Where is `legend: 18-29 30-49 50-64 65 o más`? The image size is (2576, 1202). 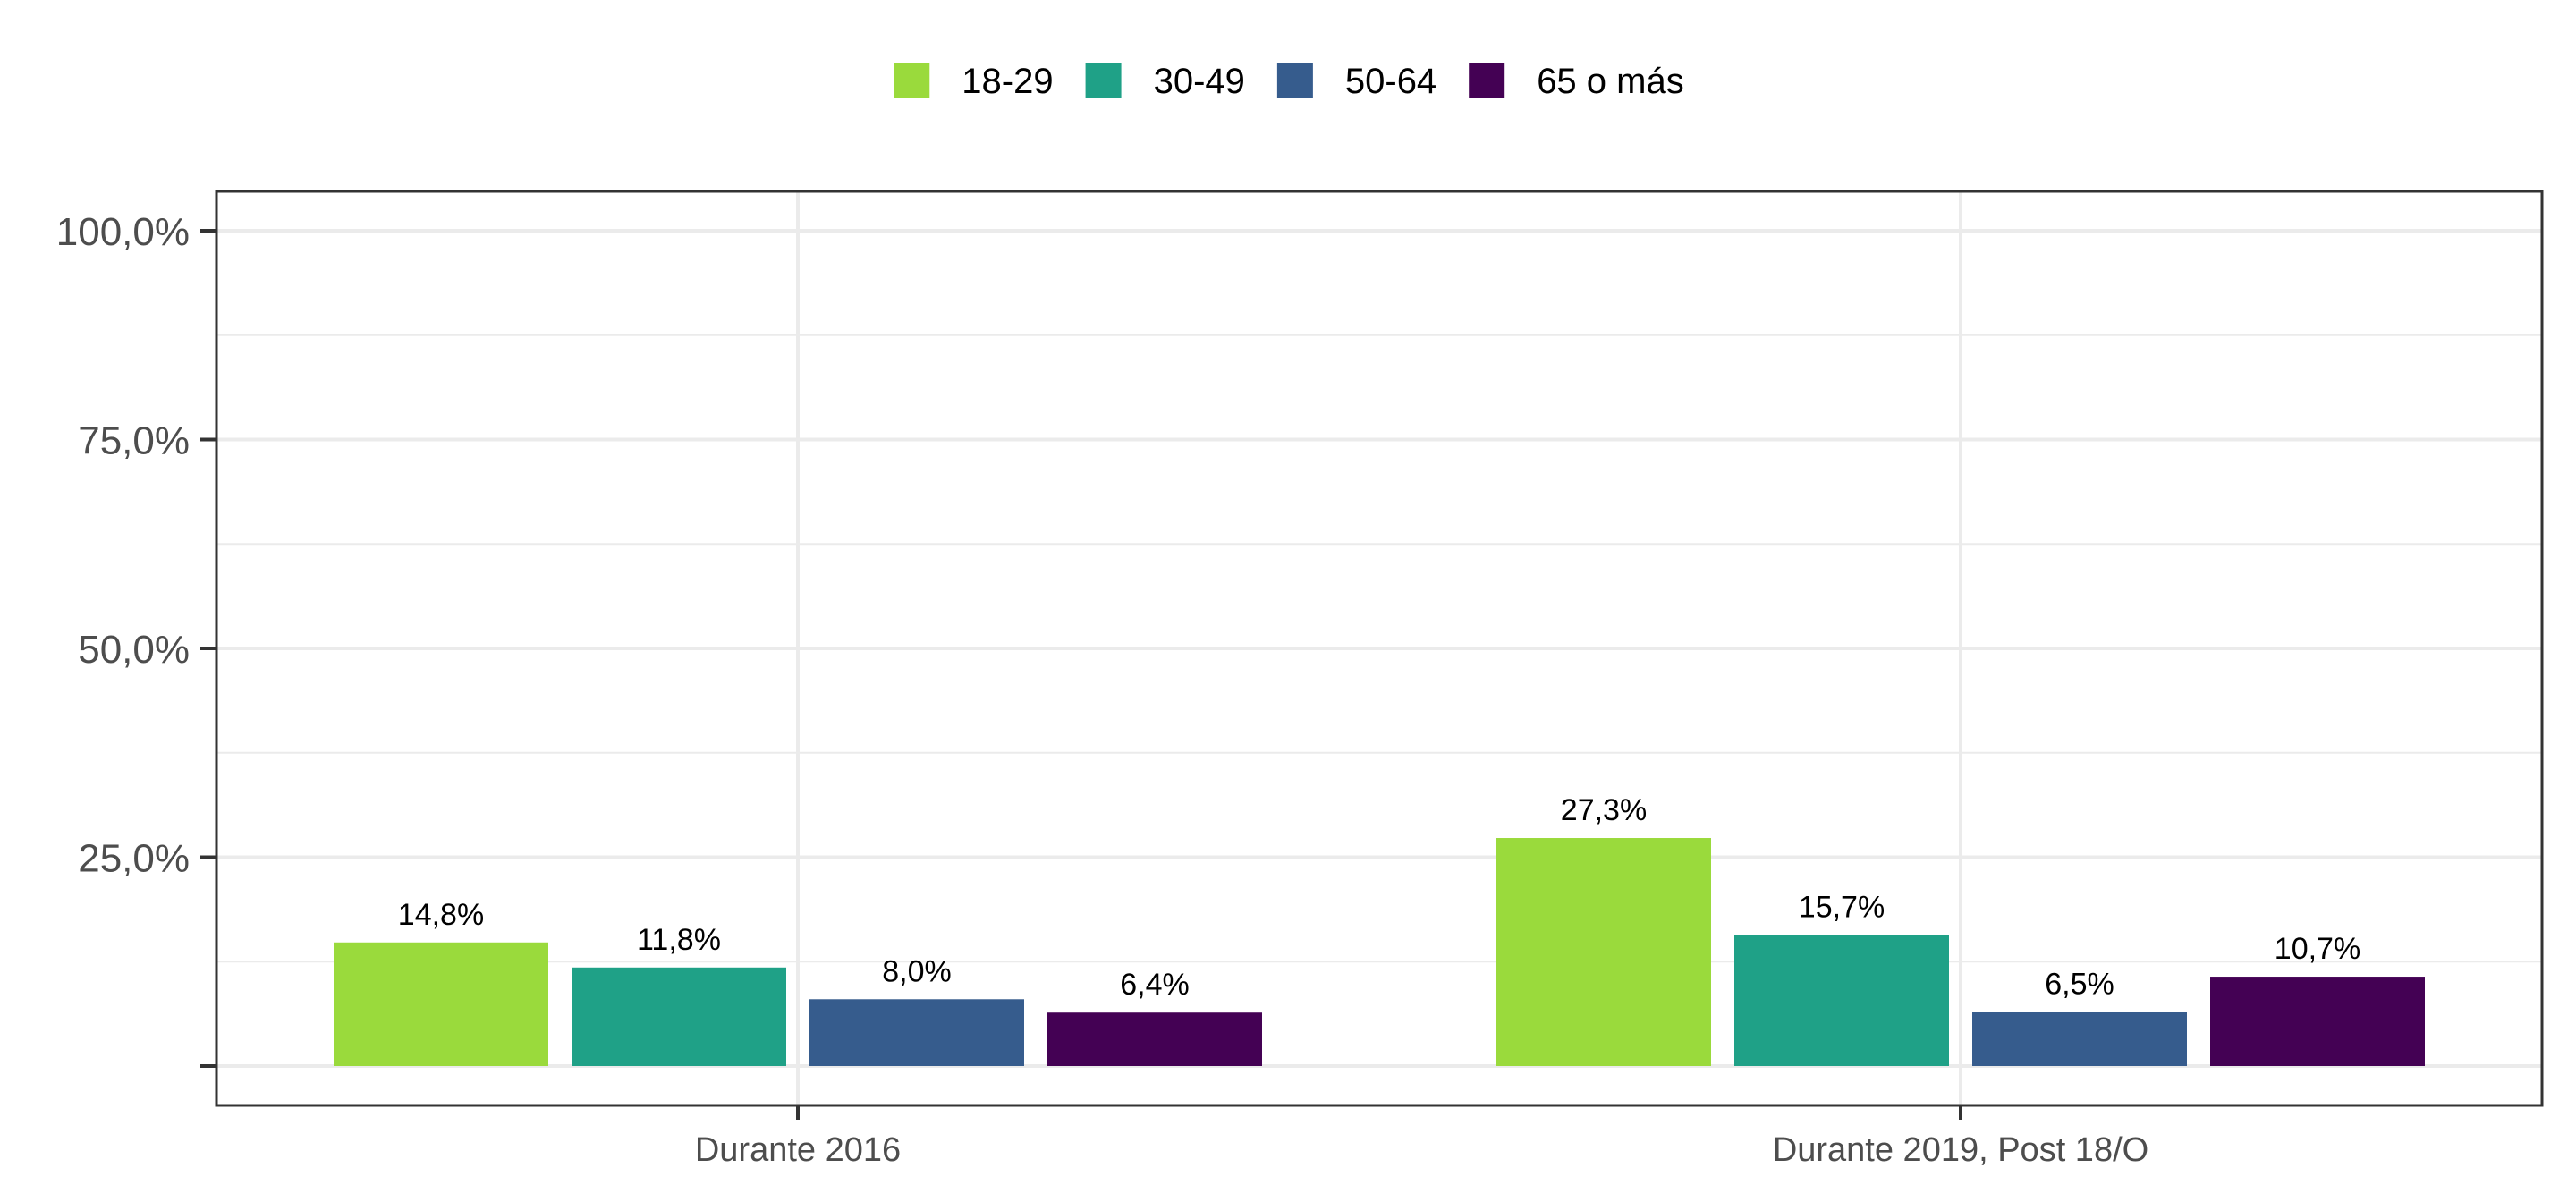
legend: 18-29 30-49 50-64 65 o más is located at coordinates (1289, 81).